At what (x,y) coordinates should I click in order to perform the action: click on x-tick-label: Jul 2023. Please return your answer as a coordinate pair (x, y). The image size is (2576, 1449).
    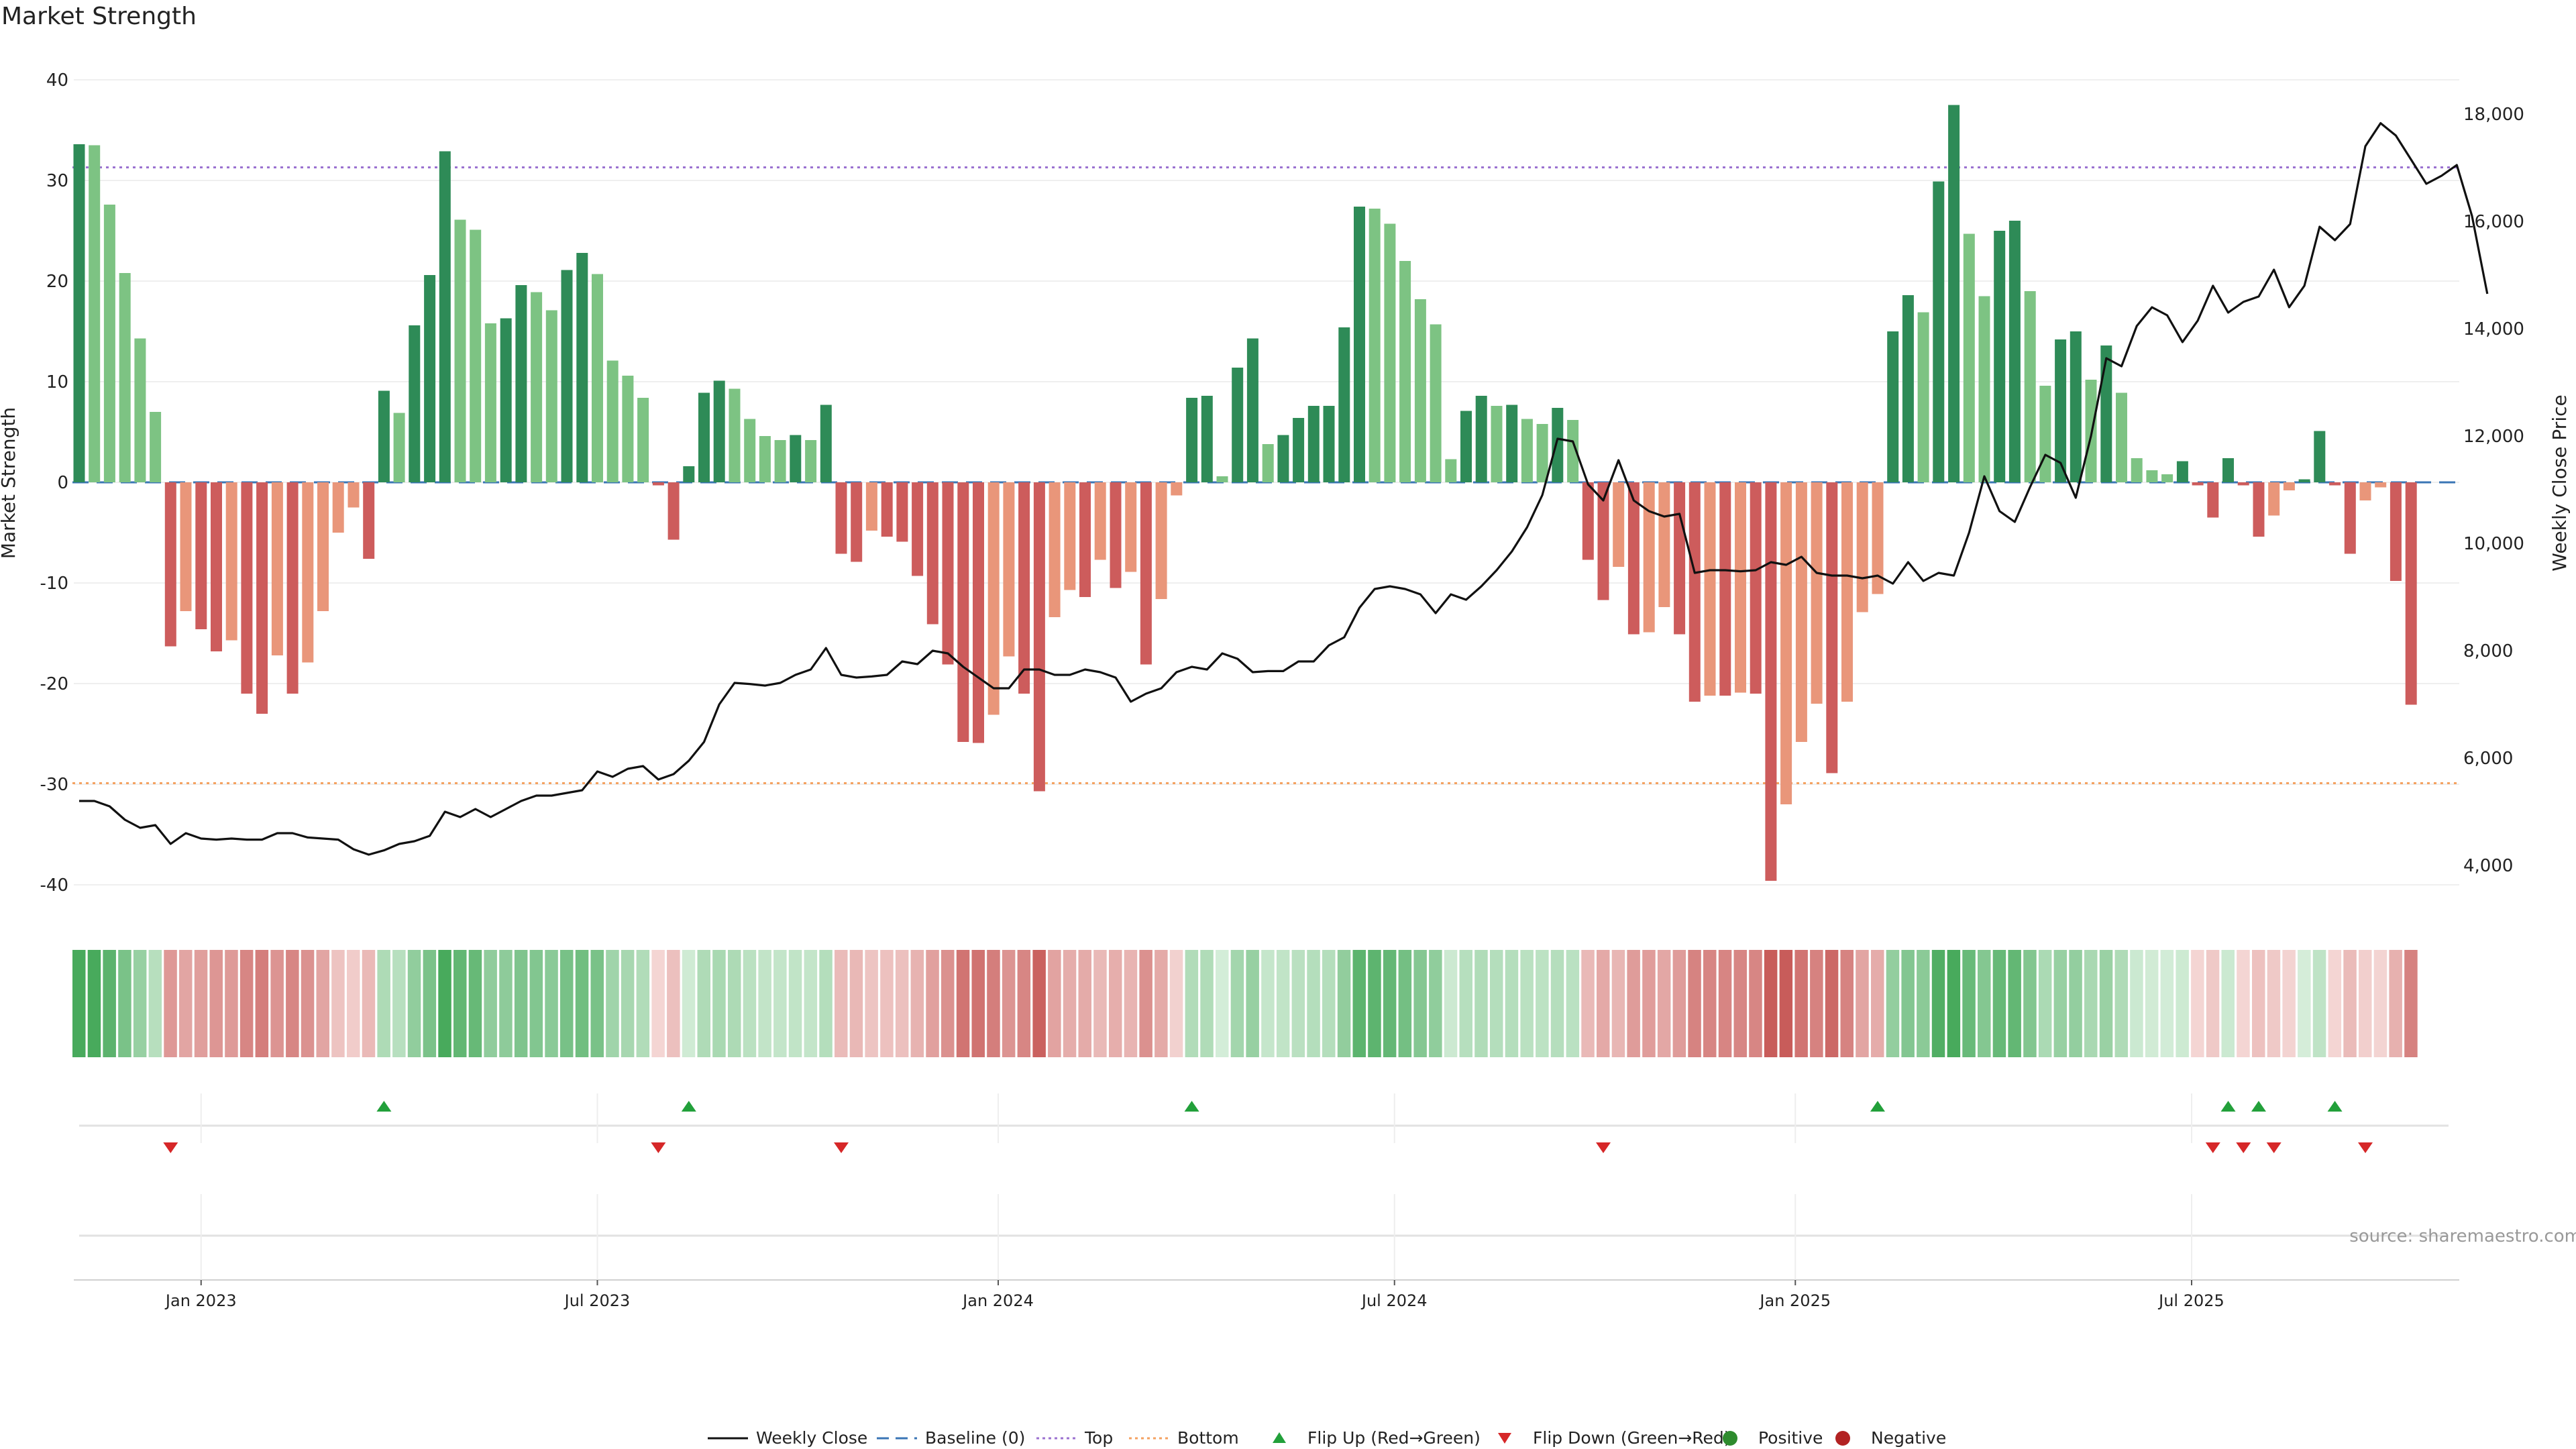
    Looking at the image, I should click on (597, 1300).